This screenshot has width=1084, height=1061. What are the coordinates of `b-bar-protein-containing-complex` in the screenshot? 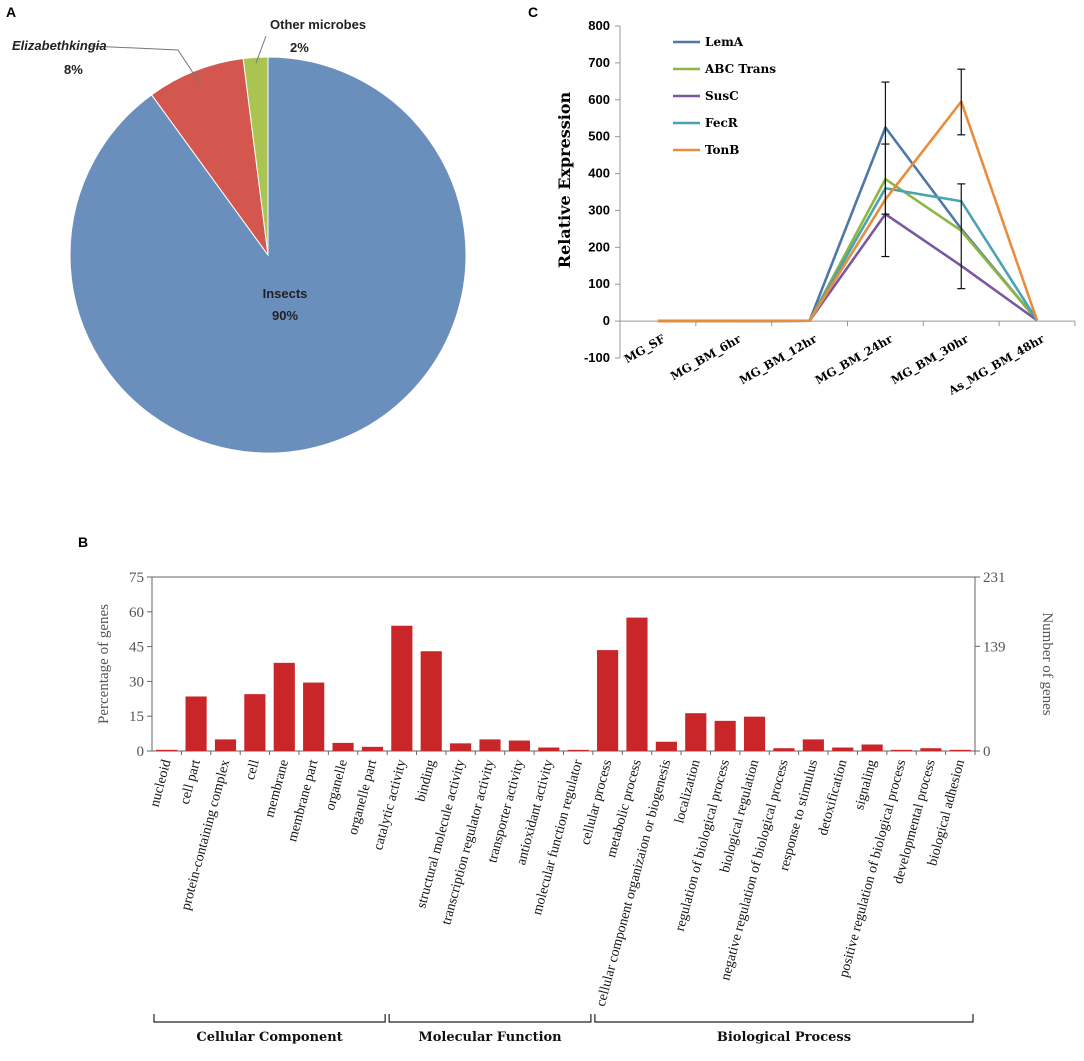 It's located at (225, 745).